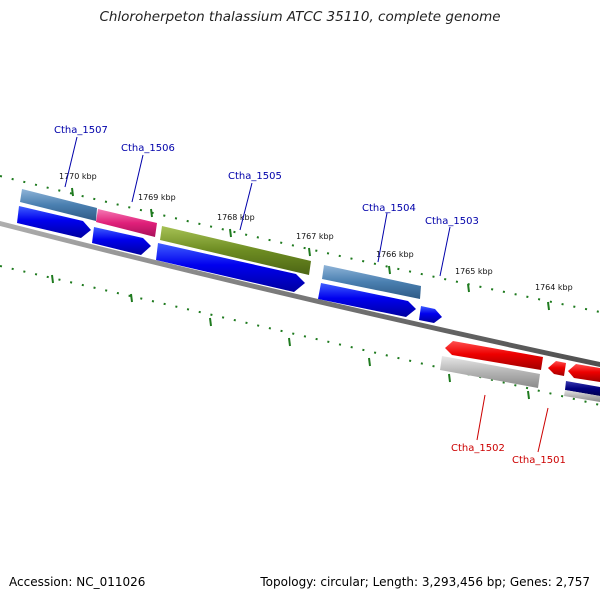 The width and height of the screenshot is (600, 600). Describe the element at coordinates (474, 271) in the screenshot. I see `scale-label: 1765 kbp` at that location.